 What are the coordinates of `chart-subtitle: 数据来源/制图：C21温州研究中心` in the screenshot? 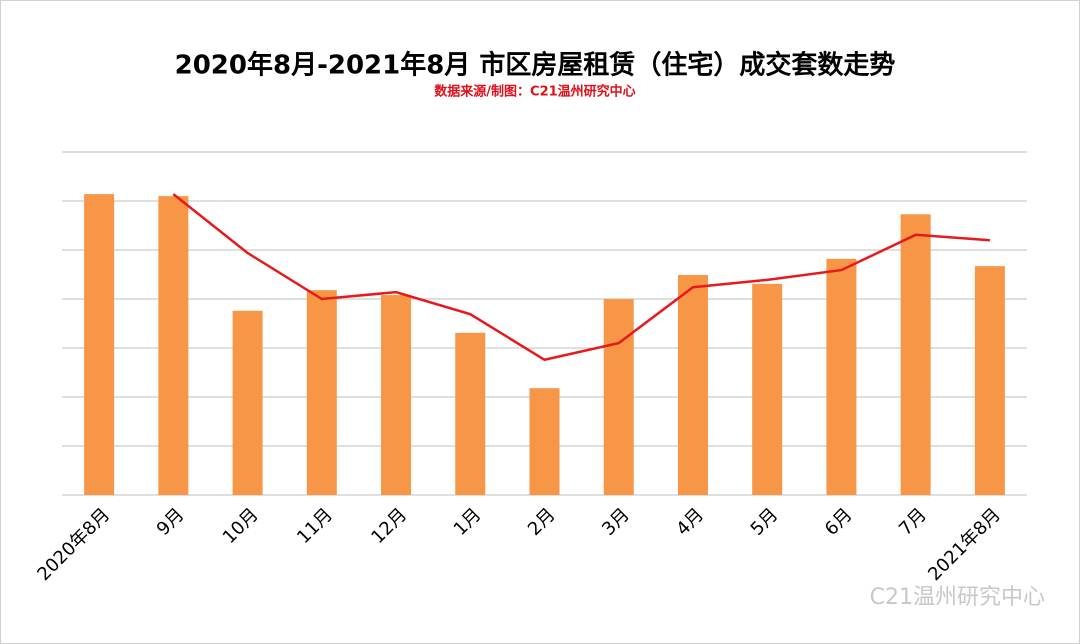 It's located at (534, 92).